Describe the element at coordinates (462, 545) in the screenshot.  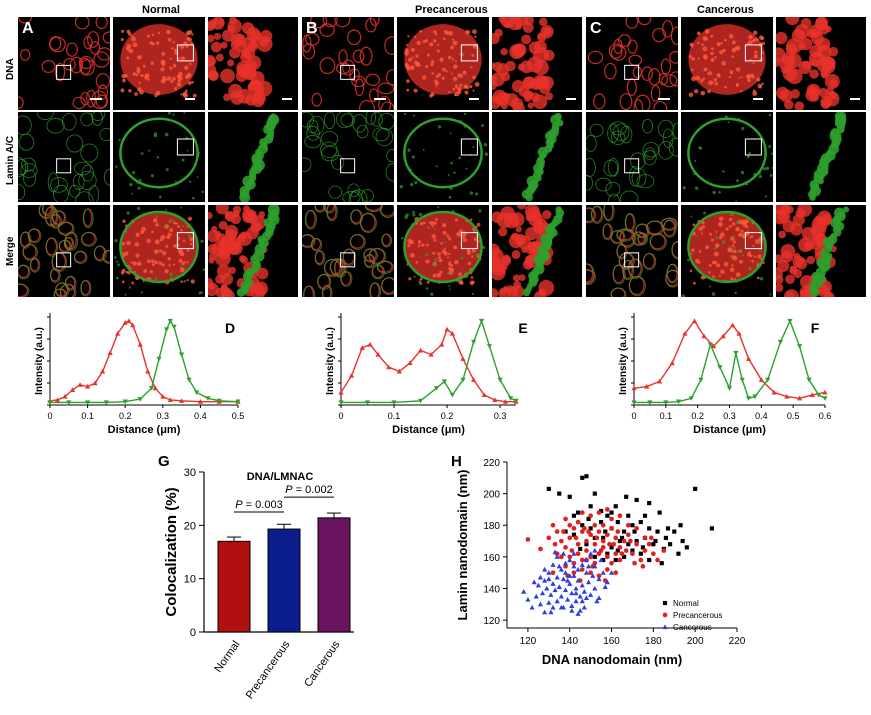
I see `y-axis-label: Lamin nanodomain (nm)` at that location.